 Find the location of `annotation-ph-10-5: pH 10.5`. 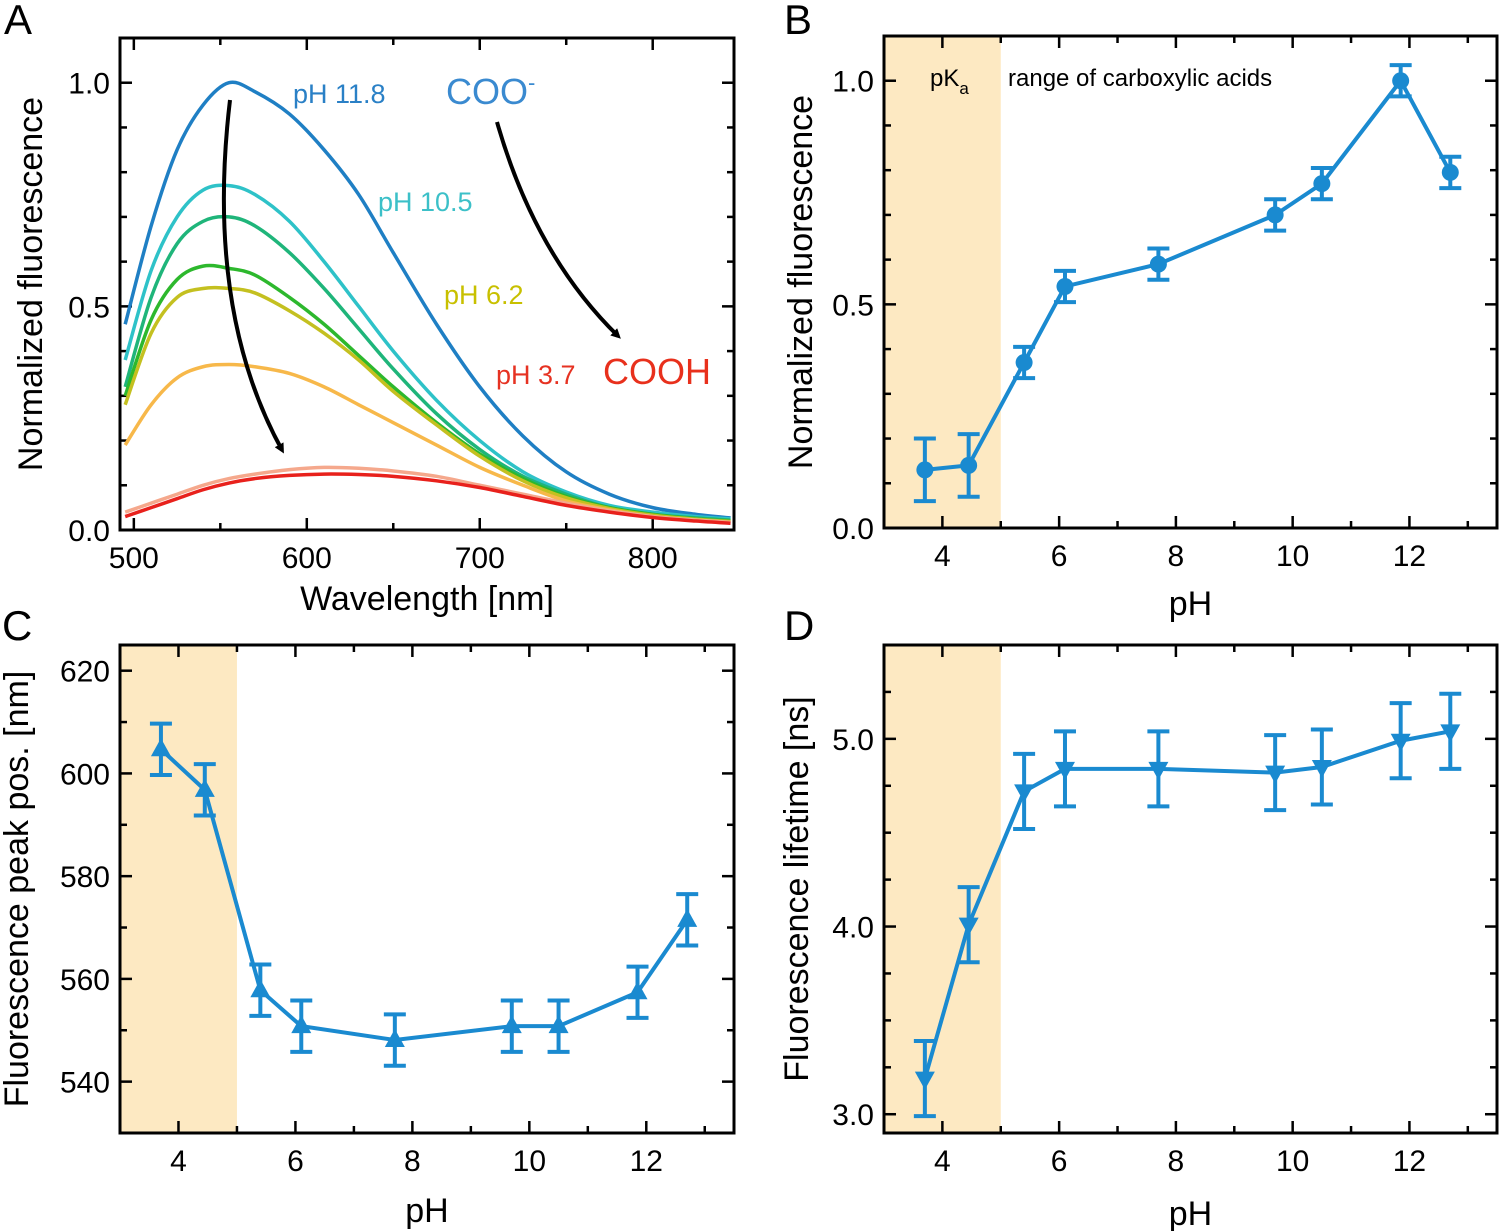

annotation-ph-10-5: pH 10.5 is located at coordinates (425, 202).